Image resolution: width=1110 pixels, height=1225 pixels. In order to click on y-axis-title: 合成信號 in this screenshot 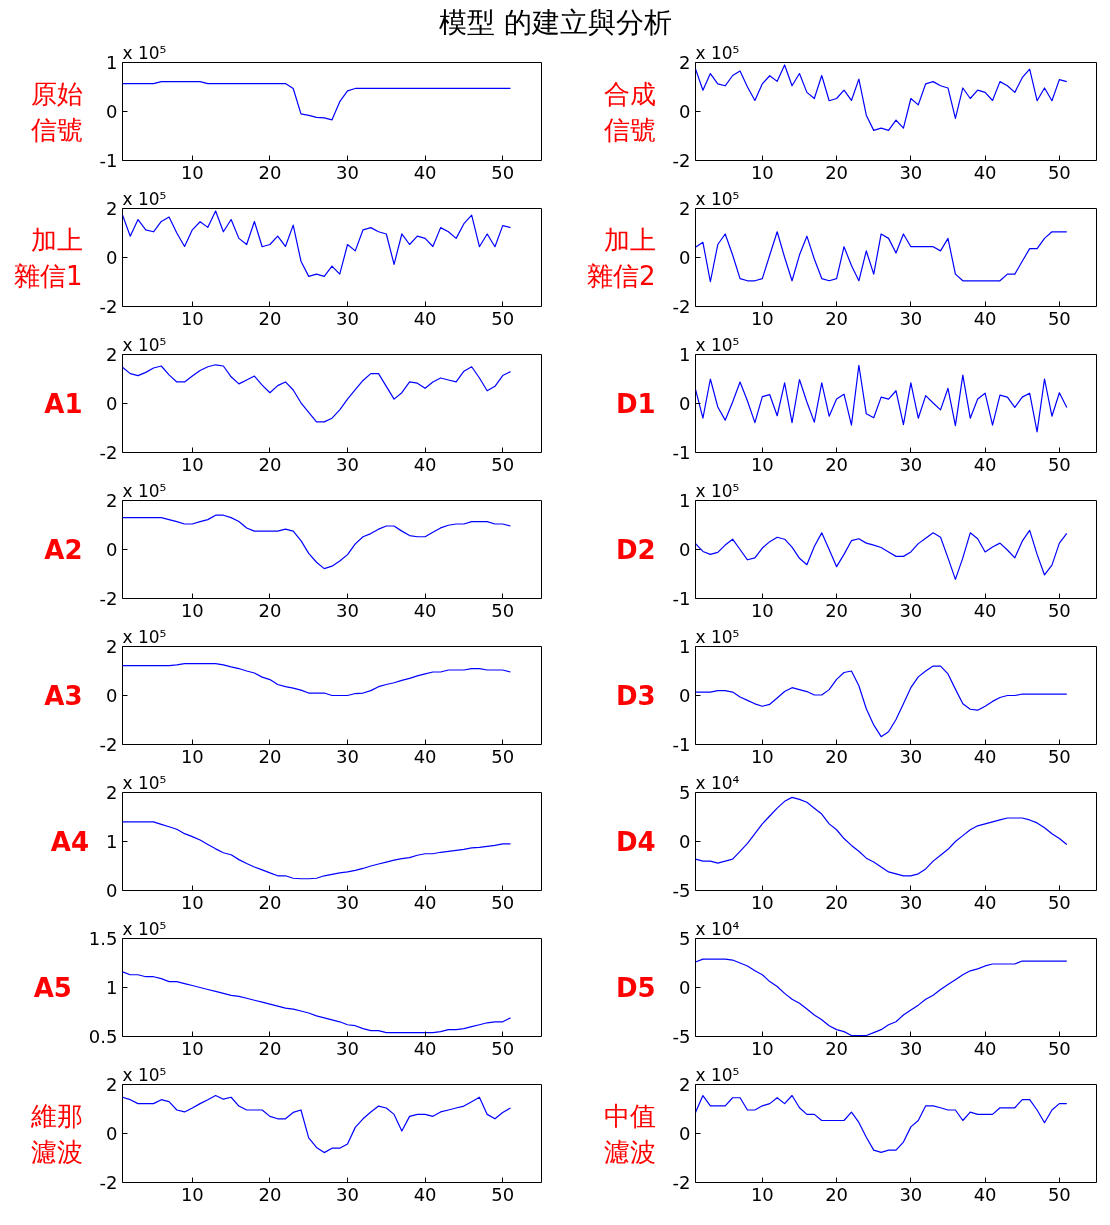, I will do `click(629, 111)`.